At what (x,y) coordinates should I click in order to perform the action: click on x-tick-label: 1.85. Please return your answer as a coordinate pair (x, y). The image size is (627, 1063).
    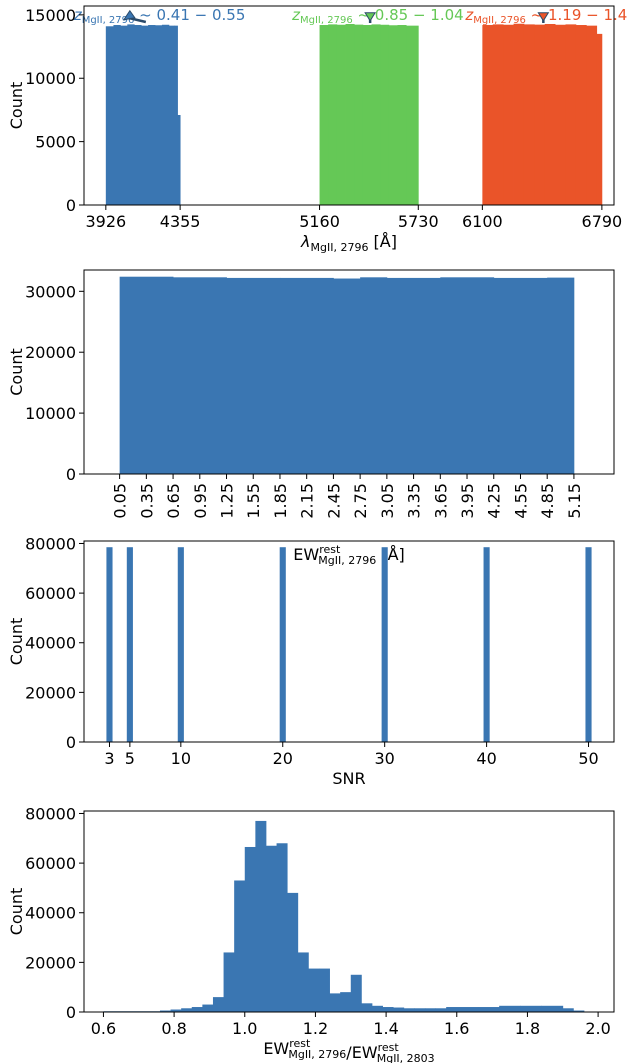
    Looking at the image, I should click on (280, 501).